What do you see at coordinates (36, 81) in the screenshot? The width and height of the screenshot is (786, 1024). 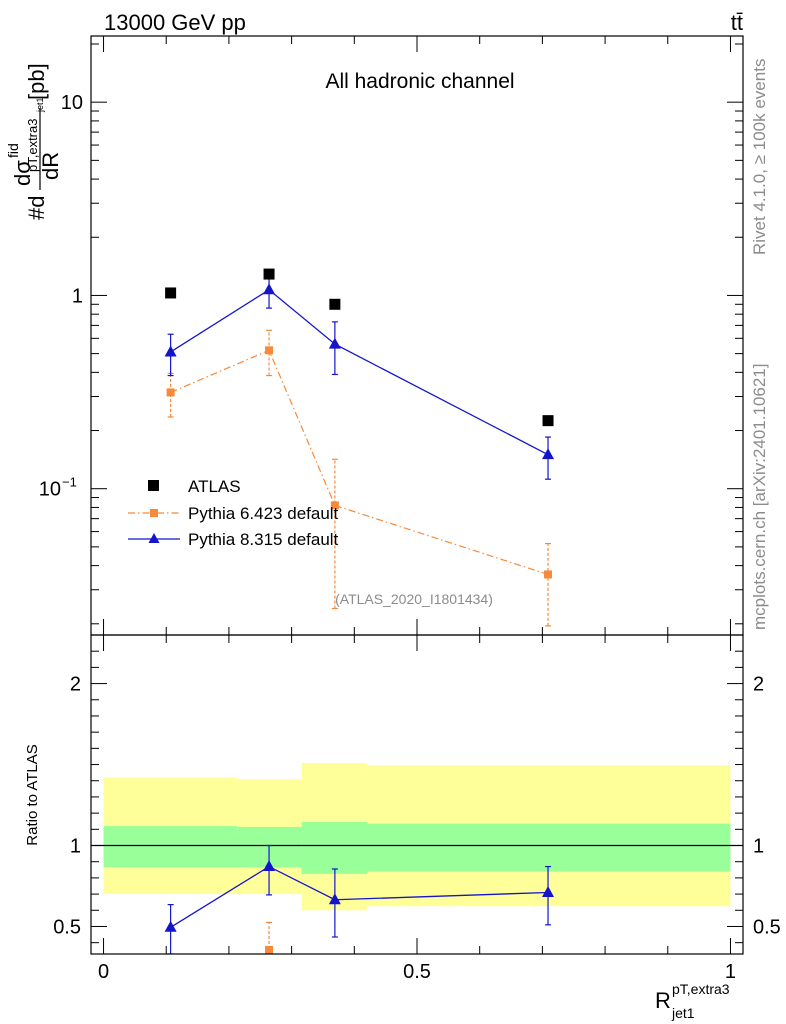 I see `y-label-unit: [pb]` at bounding box center [36, 81].